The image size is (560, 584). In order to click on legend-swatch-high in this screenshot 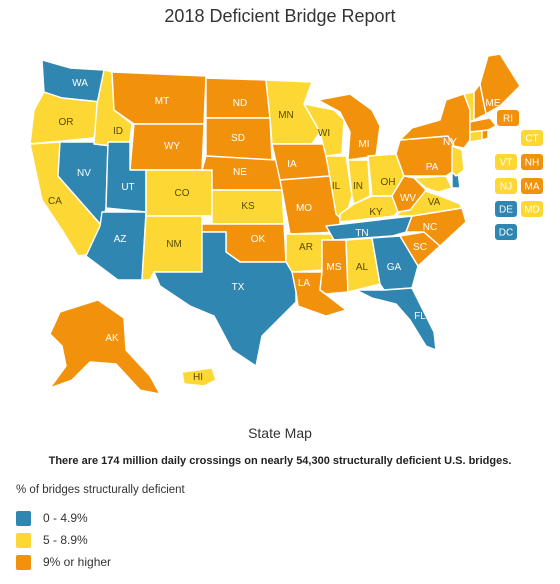, I will do `click(23, 562)`.